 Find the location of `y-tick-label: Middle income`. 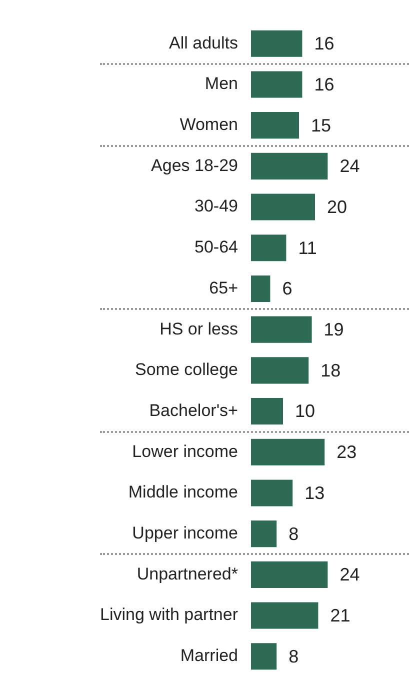

y-tick-label: Middle income is located at coordinates (183, 492).